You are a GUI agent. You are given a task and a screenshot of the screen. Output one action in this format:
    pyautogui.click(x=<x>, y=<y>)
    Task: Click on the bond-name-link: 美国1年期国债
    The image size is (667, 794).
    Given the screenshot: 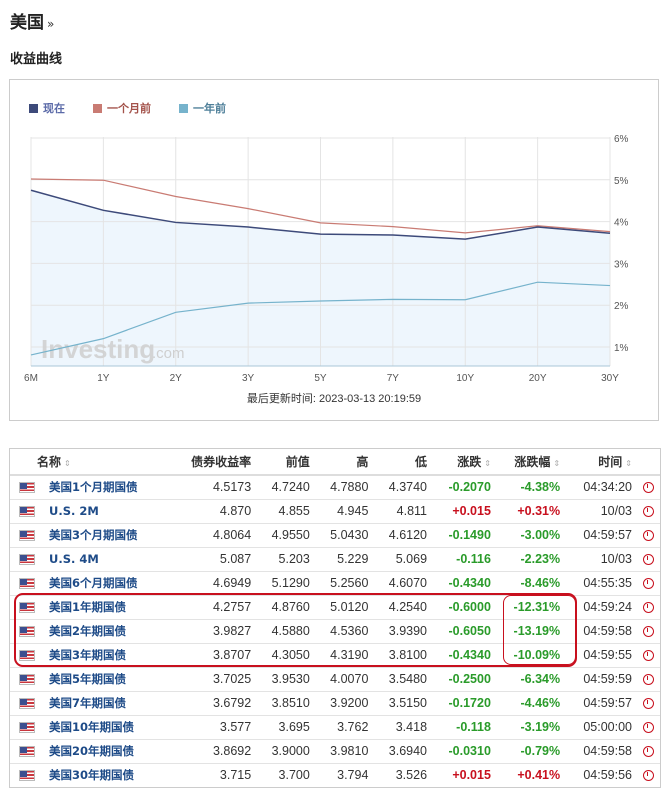 What is the action you would take?
    pyautogui.click(x=104, y=607)
    